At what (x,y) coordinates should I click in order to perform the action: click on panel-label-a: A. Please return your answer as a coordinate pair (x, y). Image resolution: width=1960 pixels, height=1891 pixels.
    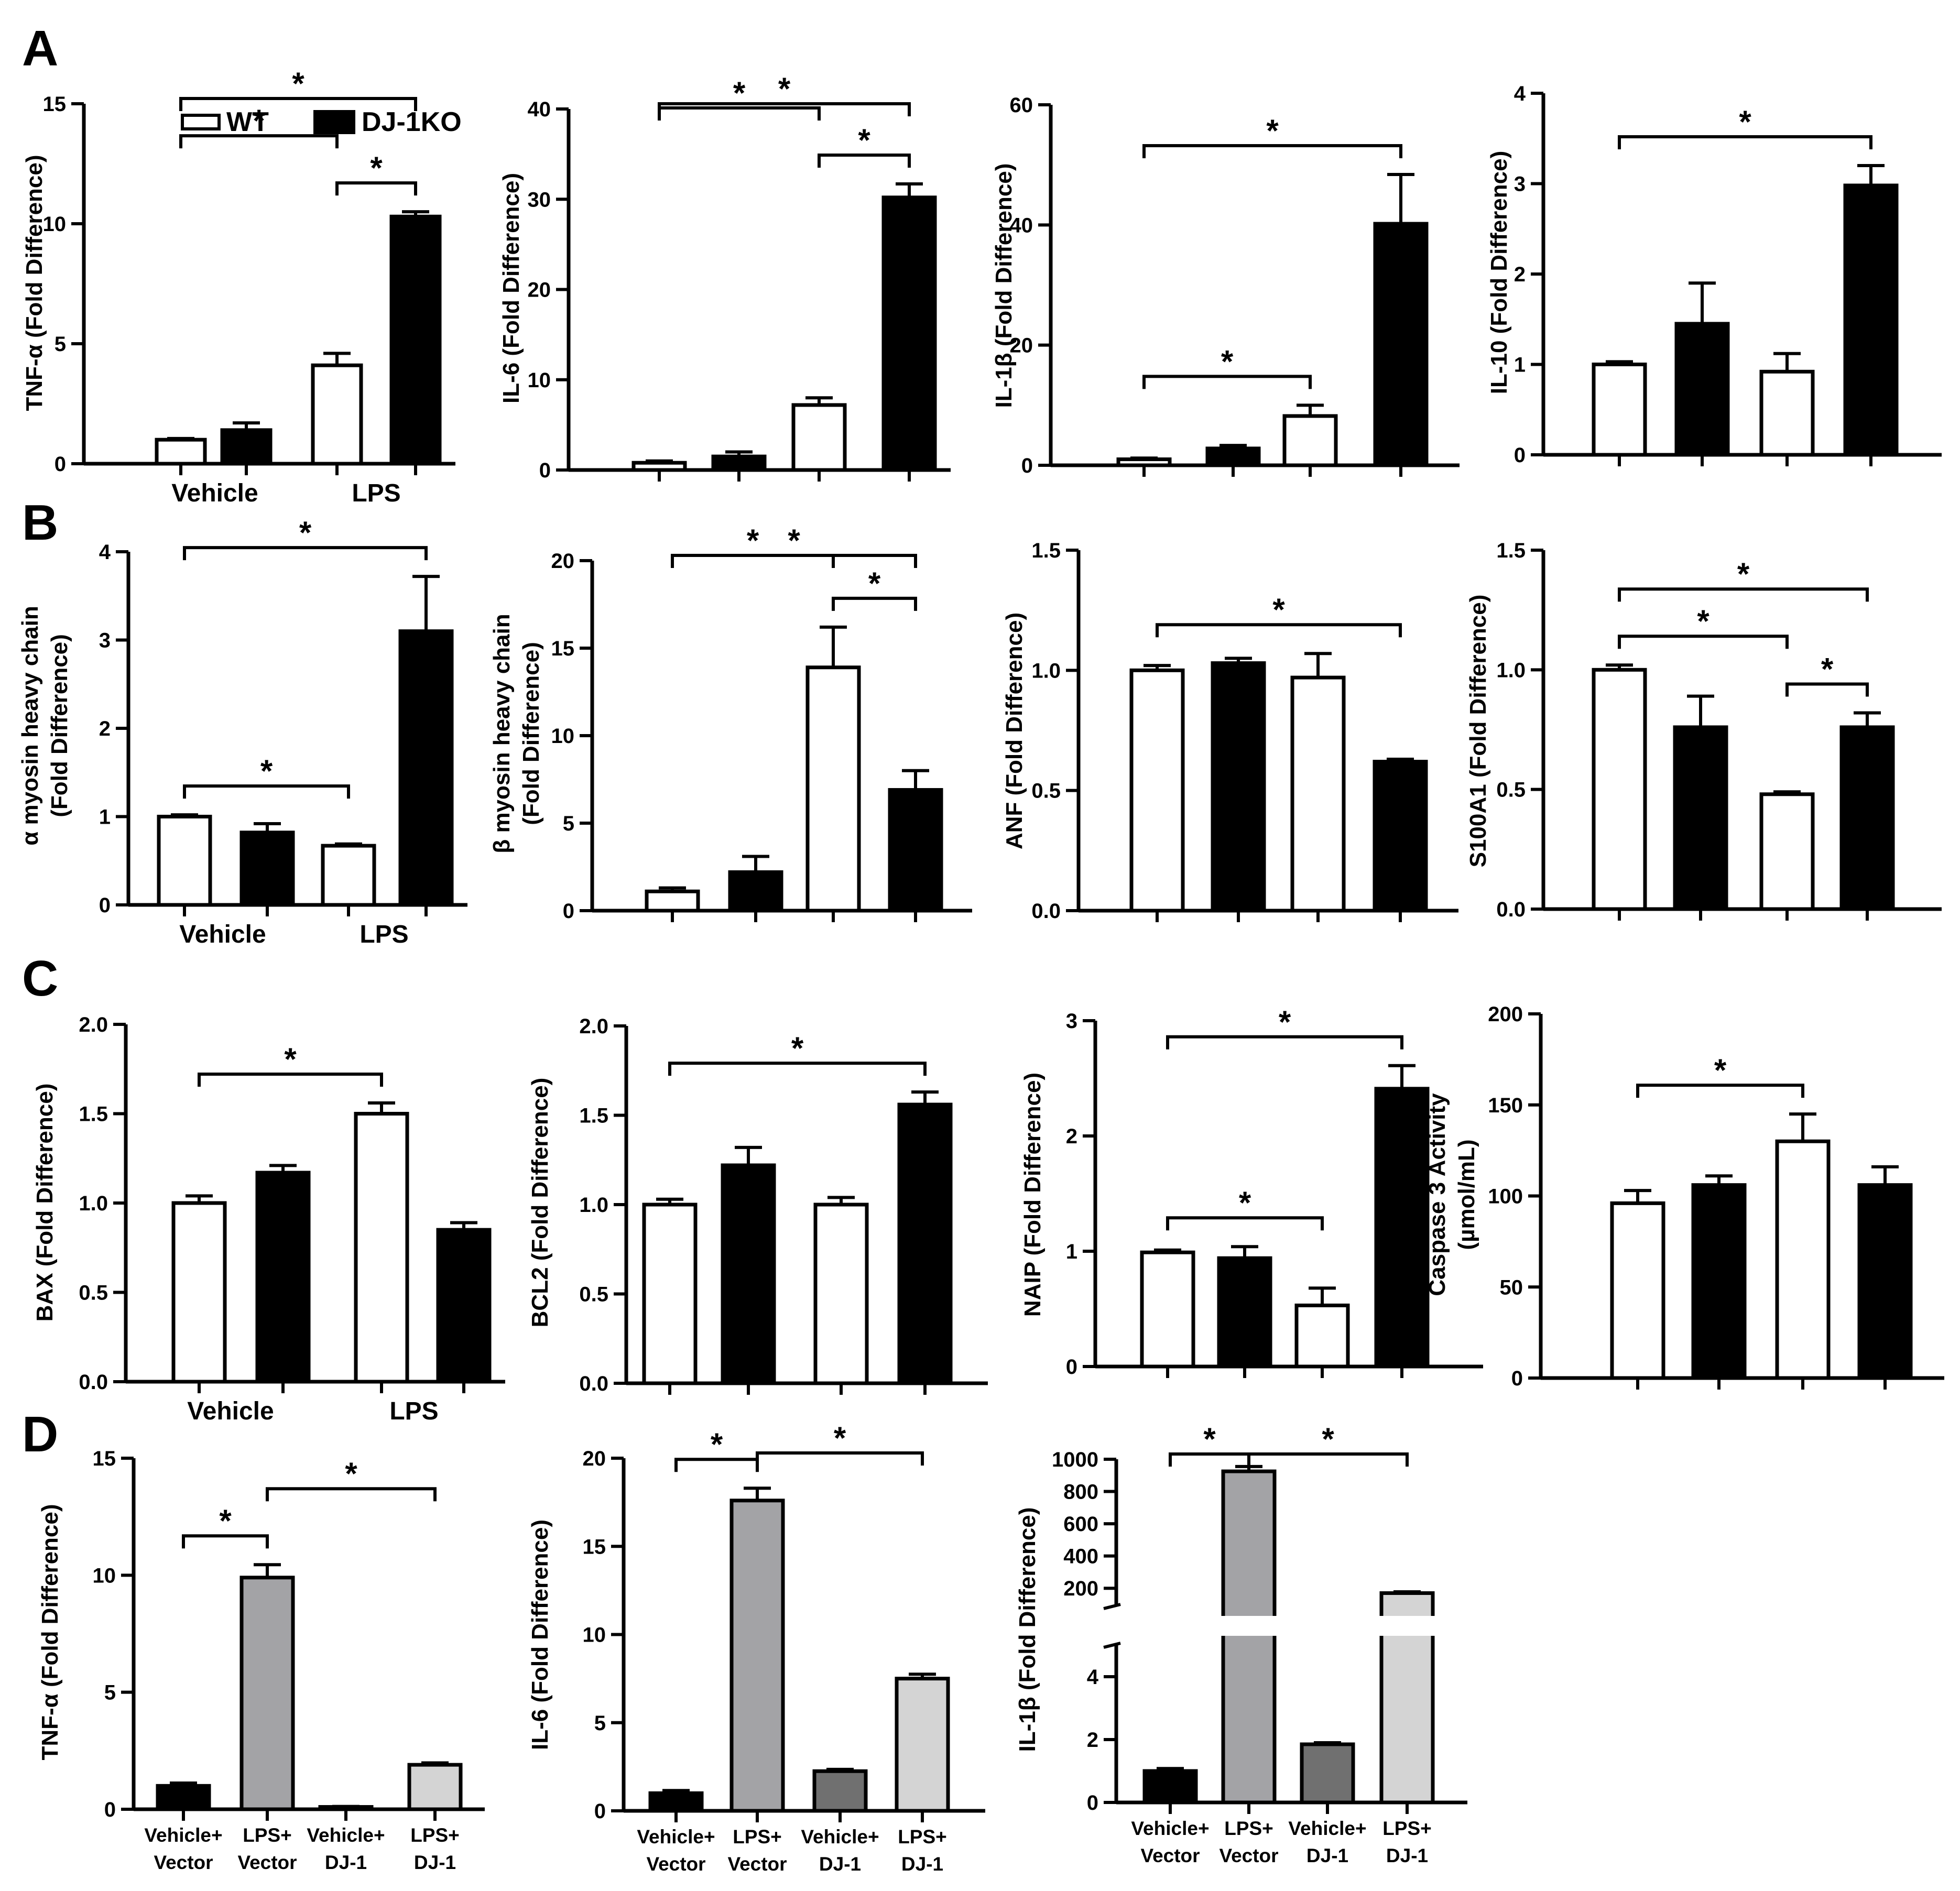
    Looking at the image, I should click on (40, 48).